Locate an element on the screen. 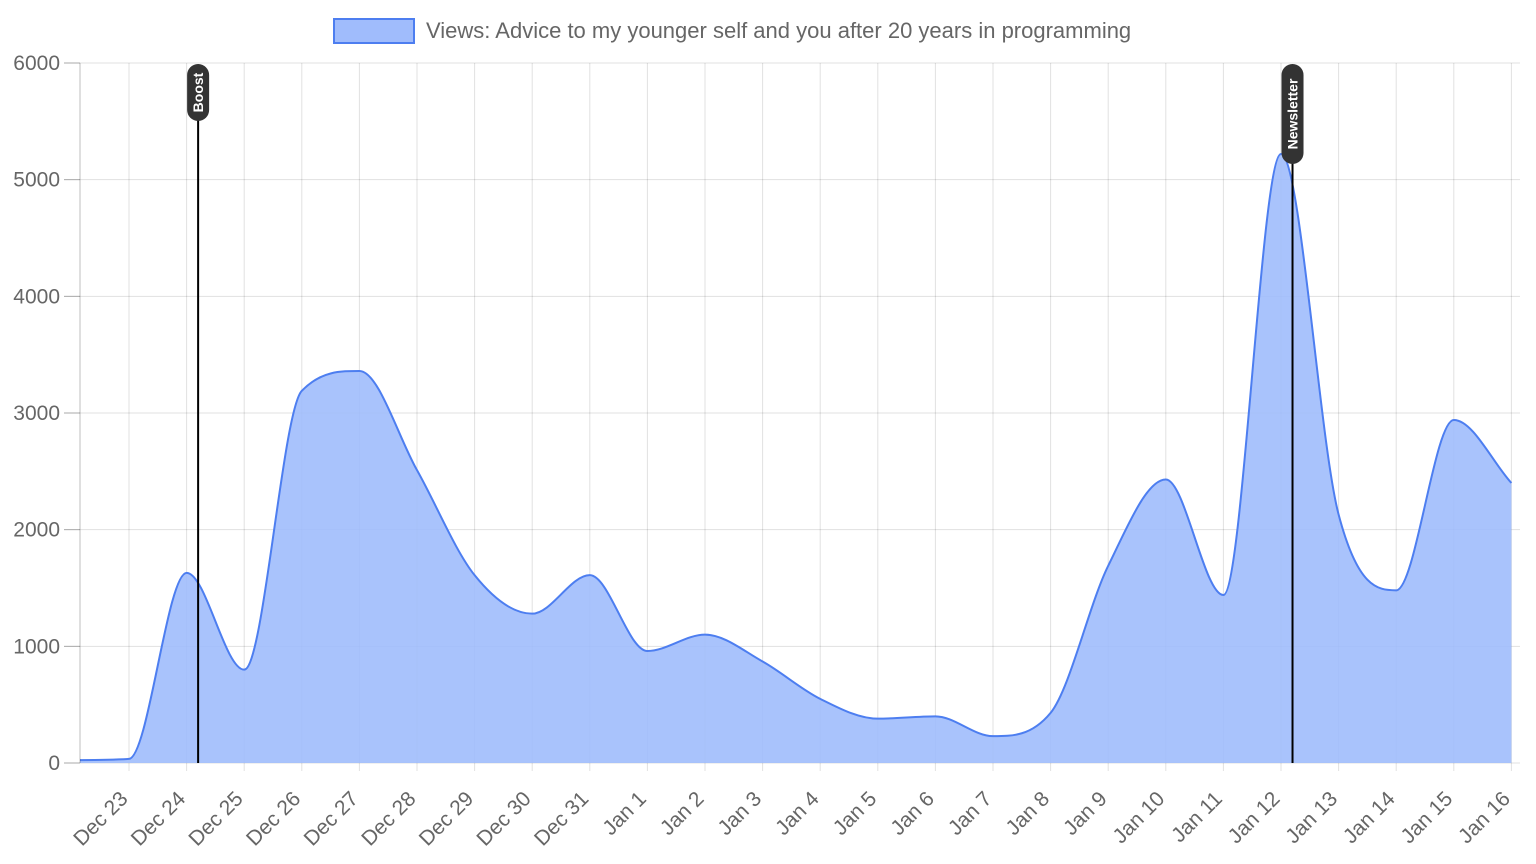  x-tick-label: Jan 10 is located at coordinates (1138, 817).